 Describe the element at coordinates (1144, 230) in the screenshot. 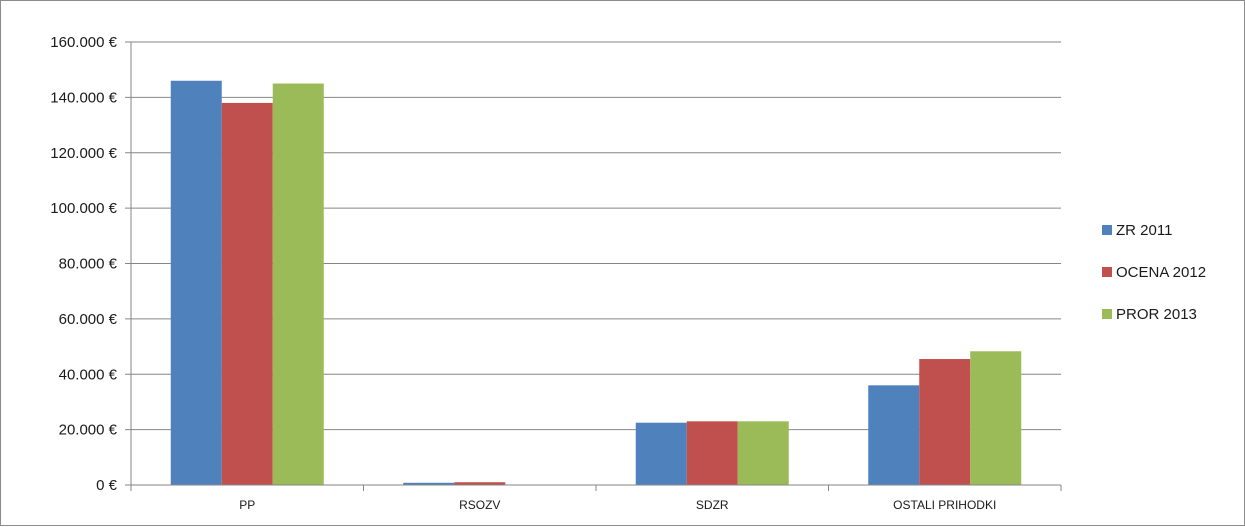

I see `legend-label: ZR 2011` at that location.